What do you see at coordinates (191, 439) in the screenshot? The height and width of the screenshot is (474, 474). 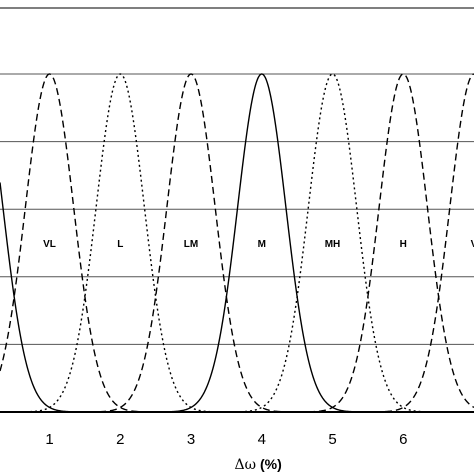 I see `x-tick-label: 3` at bounding box center [191, 439].